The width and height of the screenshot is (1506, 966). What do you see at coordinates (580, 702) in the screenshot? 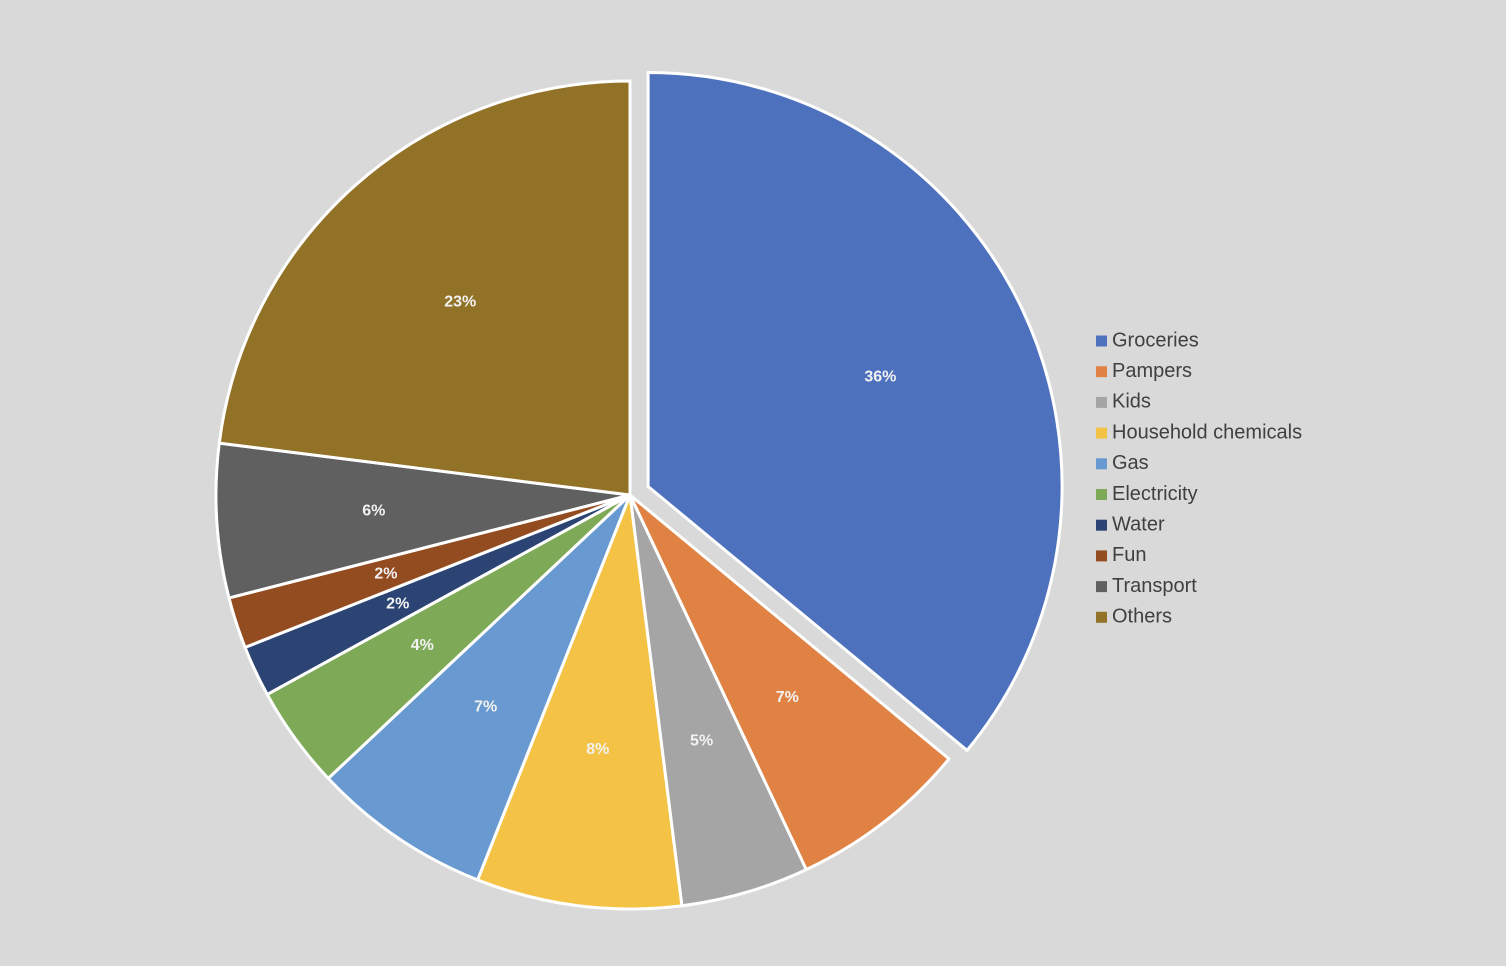
I see `pie-slice-household-chemicals` at bounding box center [580, 702].